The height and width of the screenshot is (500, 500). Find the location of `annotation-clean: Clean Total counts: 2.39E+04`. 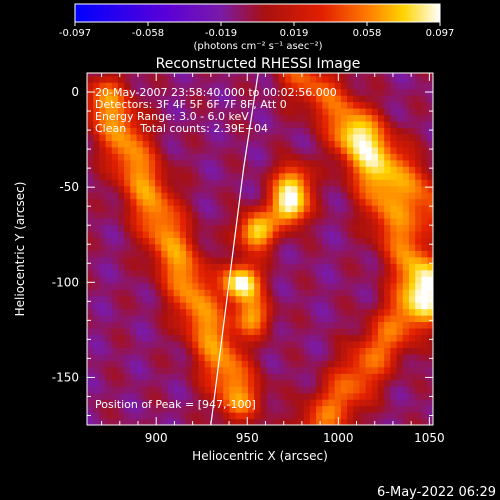

annotation-clean: Clean Total counts: 2.39E+04 is located at coordinates (181, 128).